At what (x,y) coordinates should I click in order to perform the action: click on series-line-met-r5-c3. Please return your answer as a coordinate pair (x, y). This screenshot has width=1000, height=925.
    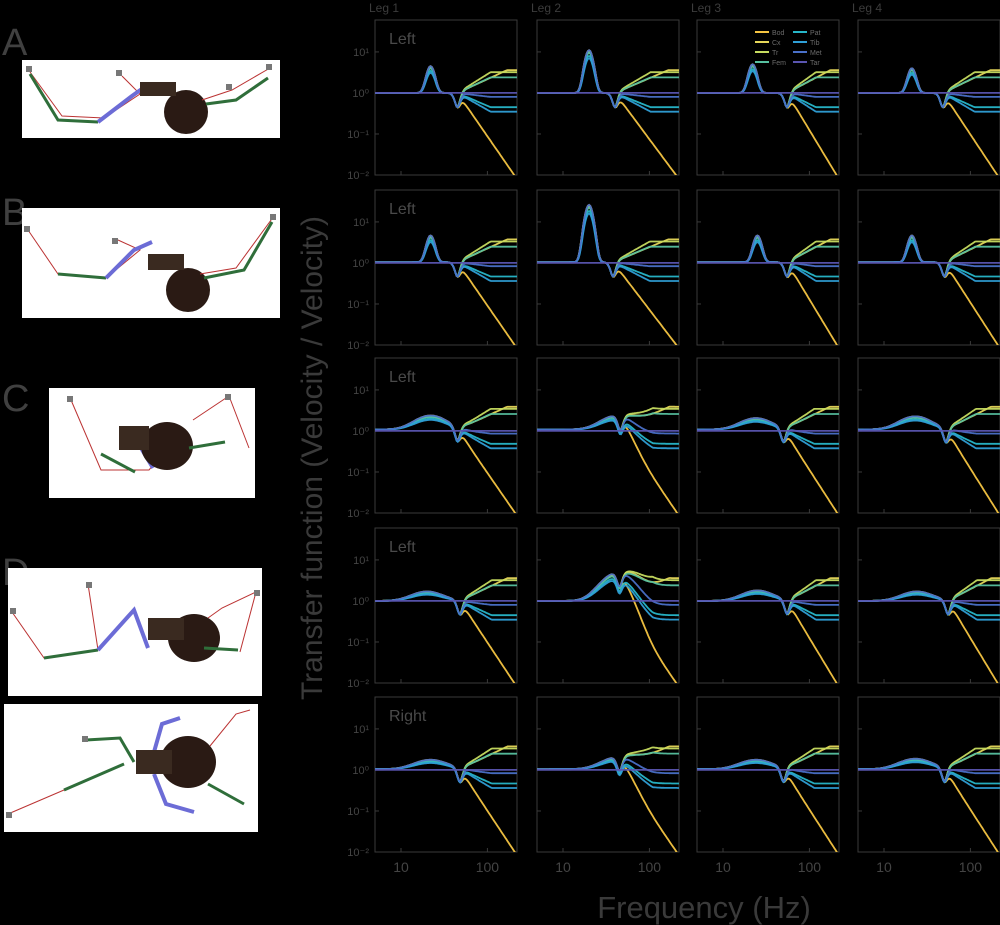
    Looking at the image, I should click on (768, 770).